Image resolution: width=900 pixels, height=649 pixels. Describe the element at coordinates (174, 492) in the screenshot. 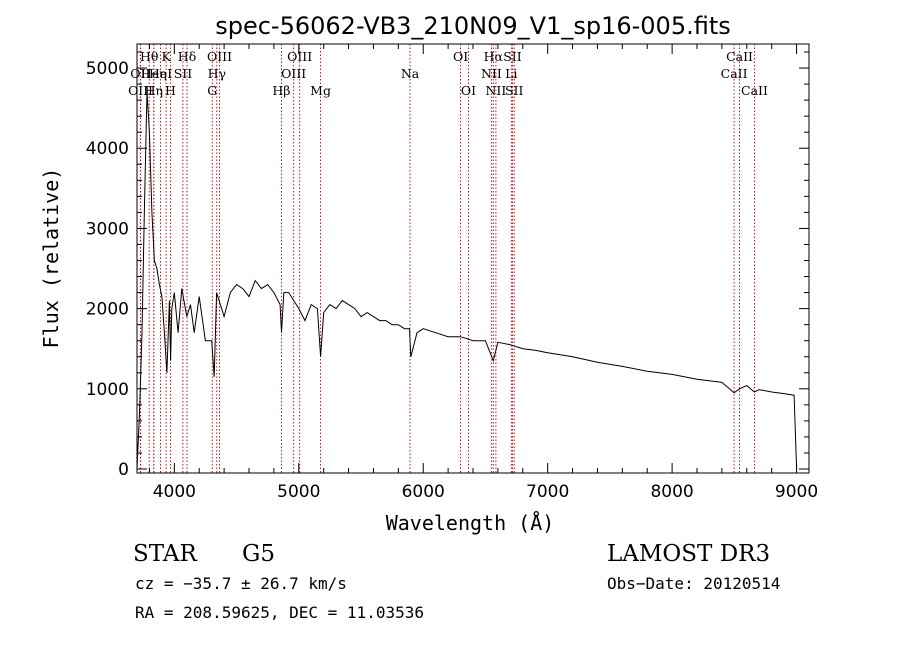

I see `x-tick-label: 4000` at that location.